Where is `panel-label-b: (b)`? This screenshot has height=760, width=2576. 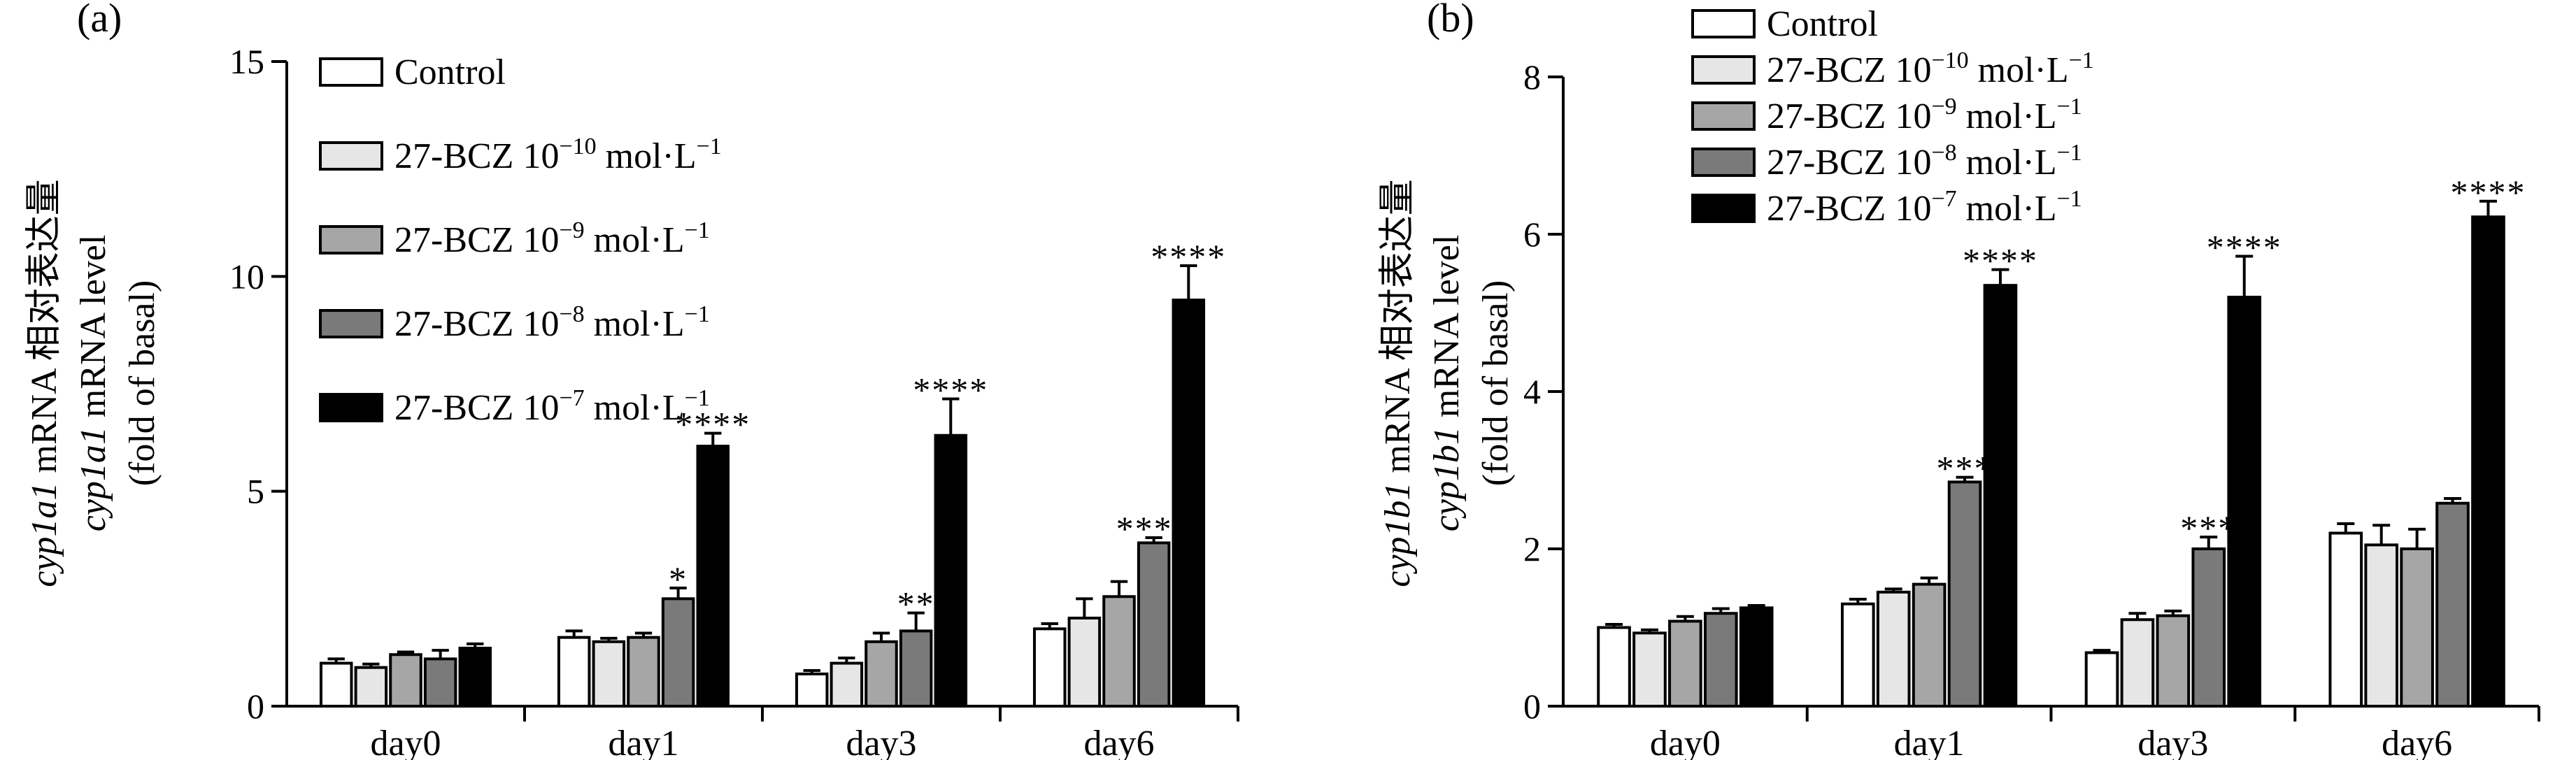 panel-label-b: (b) is located at coordinates (1450, 21).